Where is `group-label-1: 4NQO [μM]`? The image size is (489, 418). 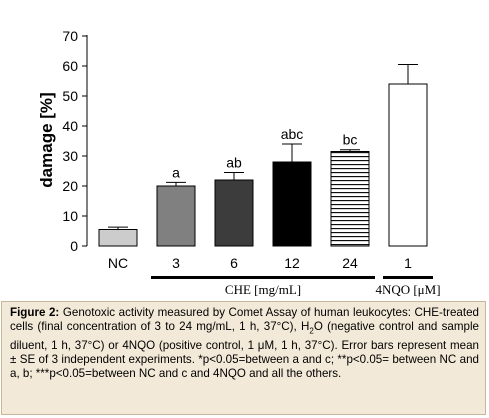
group-label-1: 4NQO [μM] is located at coordinates (407, 289).